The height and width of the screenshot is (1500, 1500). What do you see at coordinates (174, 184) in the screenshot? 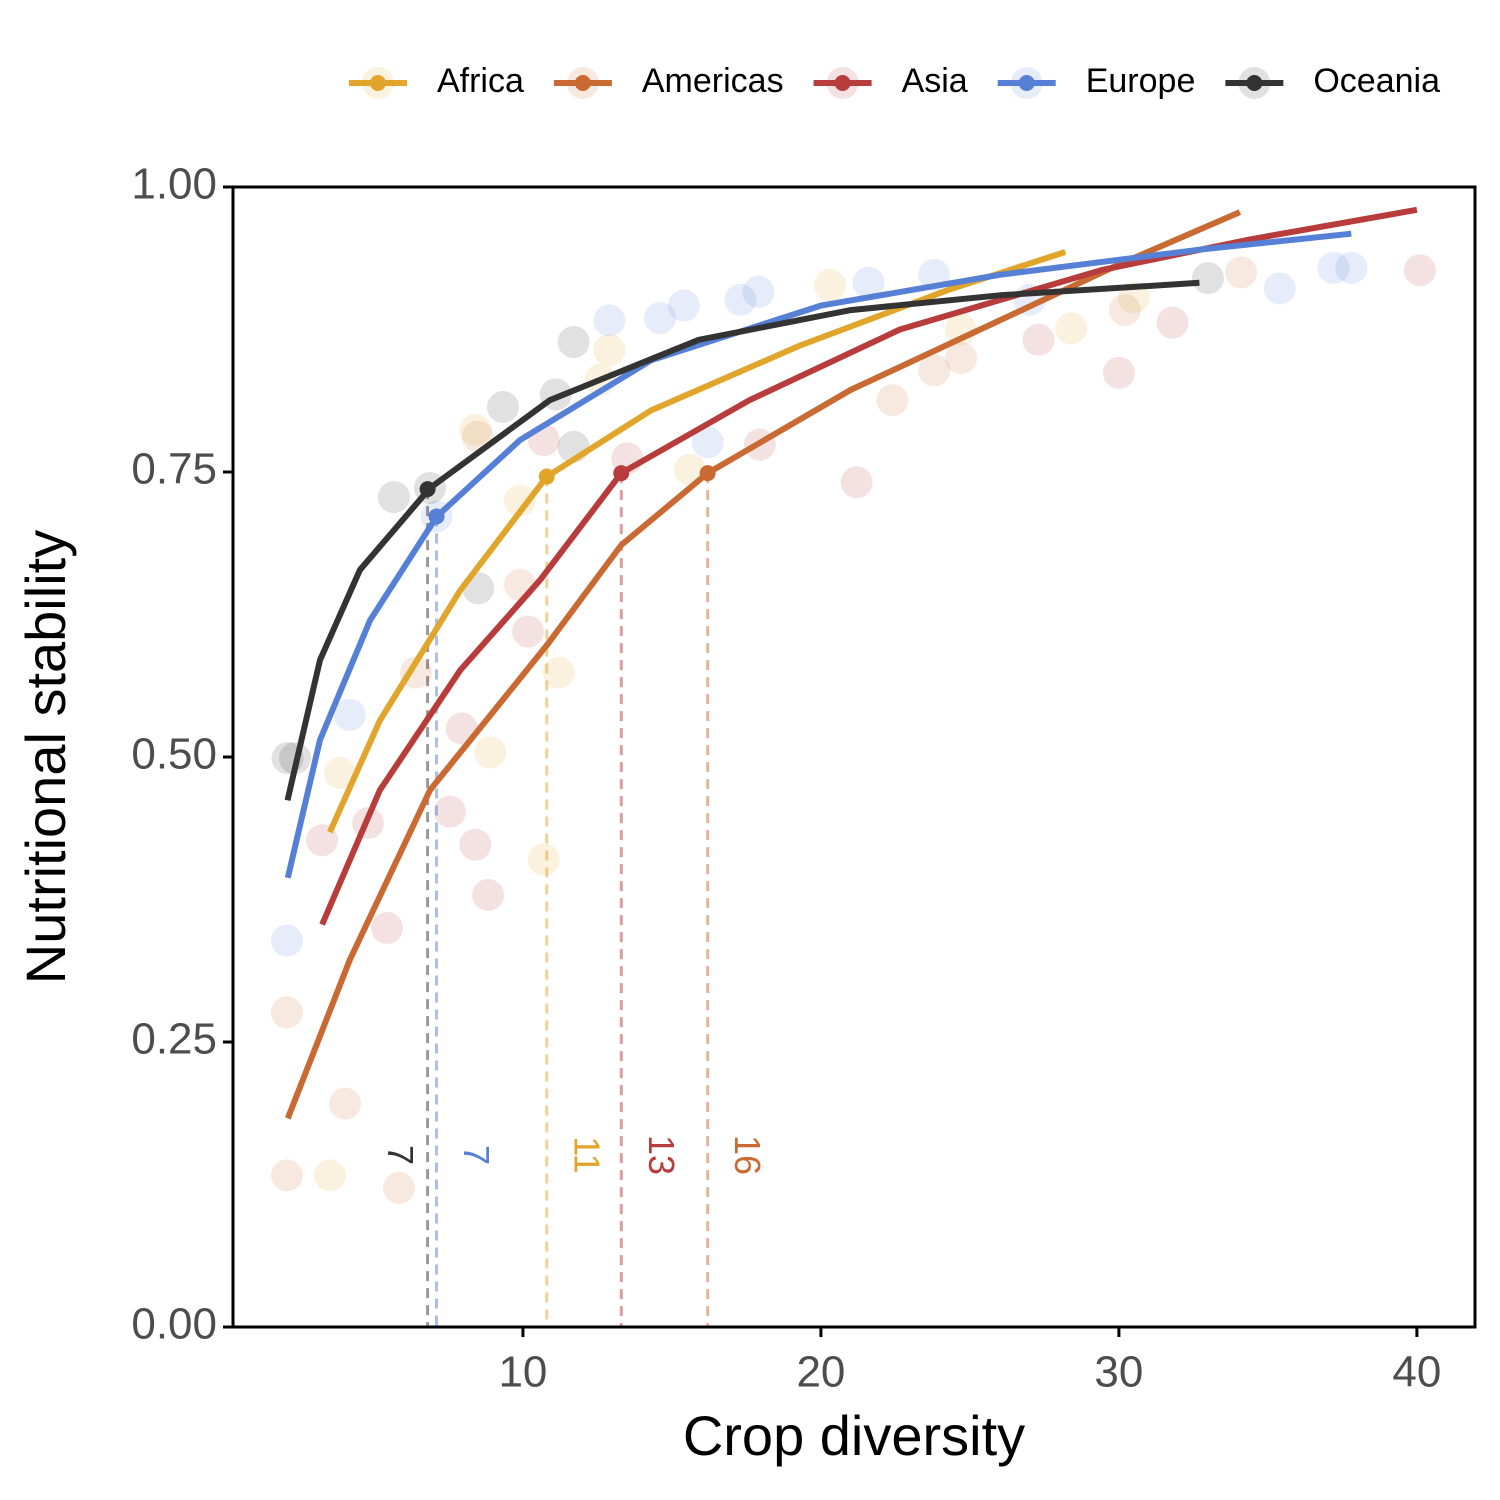
I see `y-tick-label: 1.00` at bounding box center [174, 184].